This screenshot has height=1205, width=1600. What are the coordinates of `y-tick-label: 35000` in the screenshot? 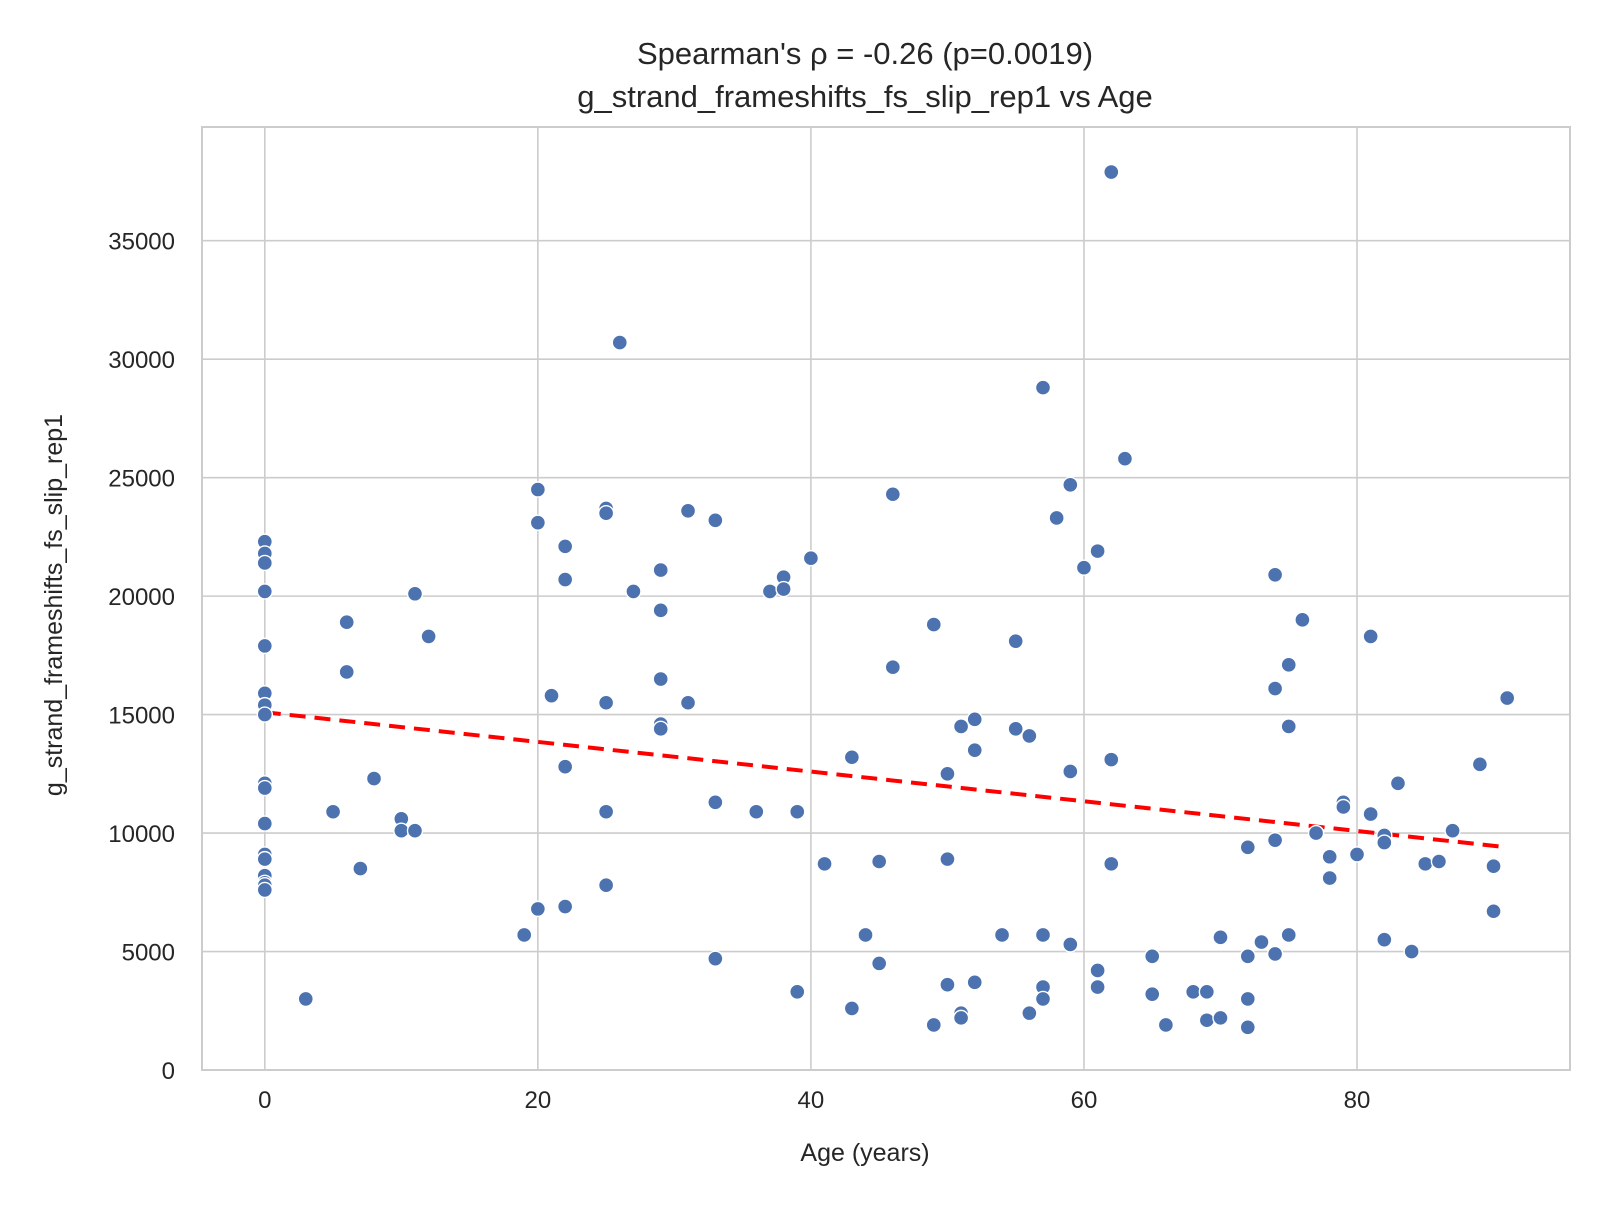 It's located at (141, 242).